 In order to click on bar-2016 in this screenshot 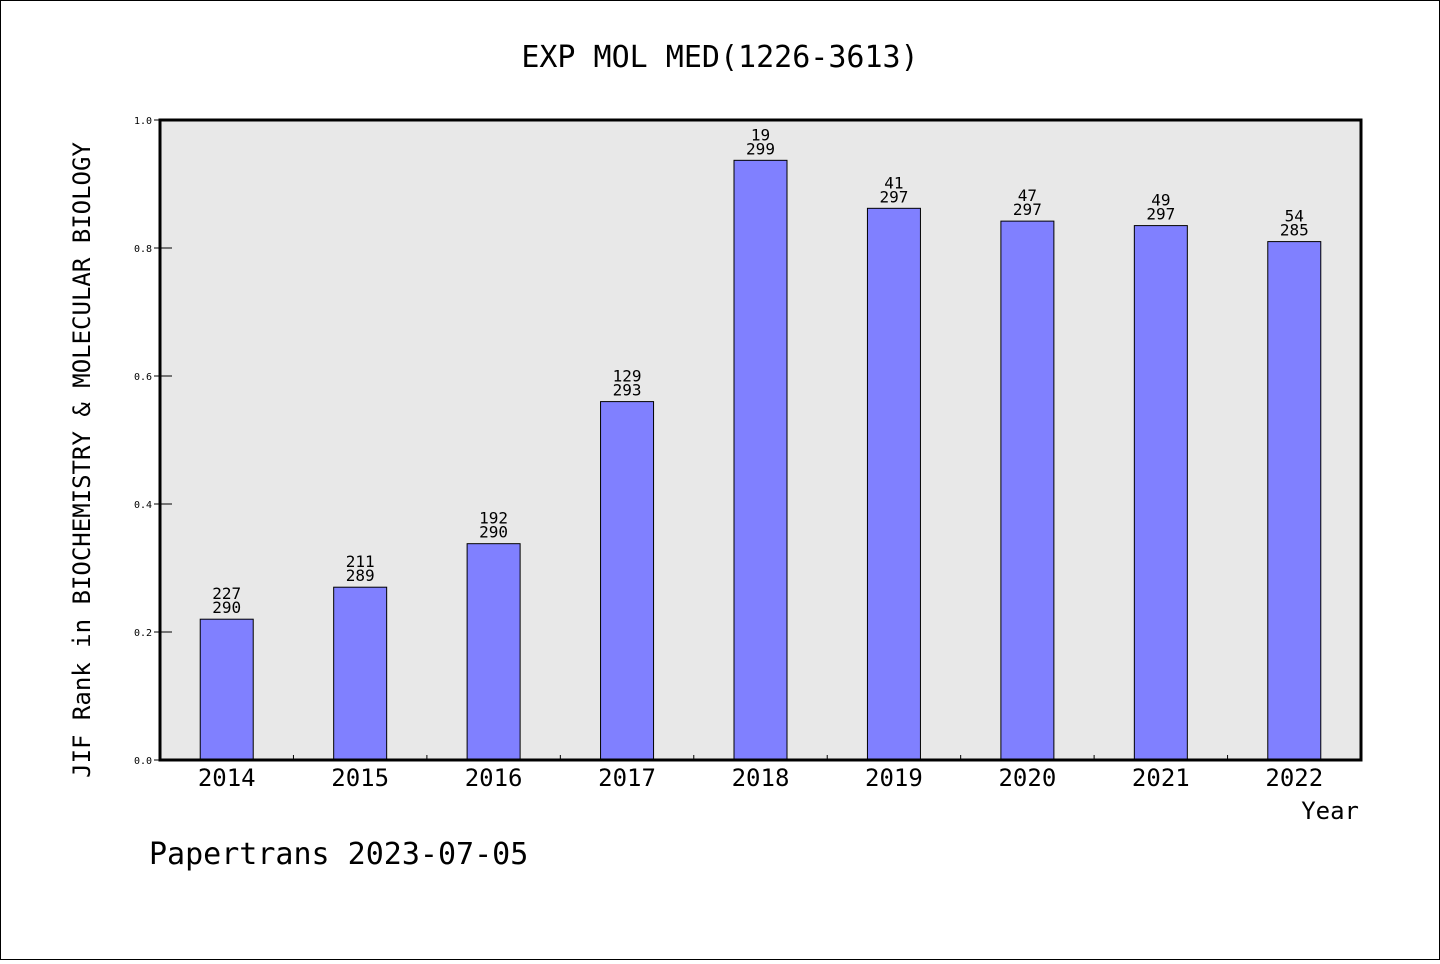, I will do `click(493, 652)`.